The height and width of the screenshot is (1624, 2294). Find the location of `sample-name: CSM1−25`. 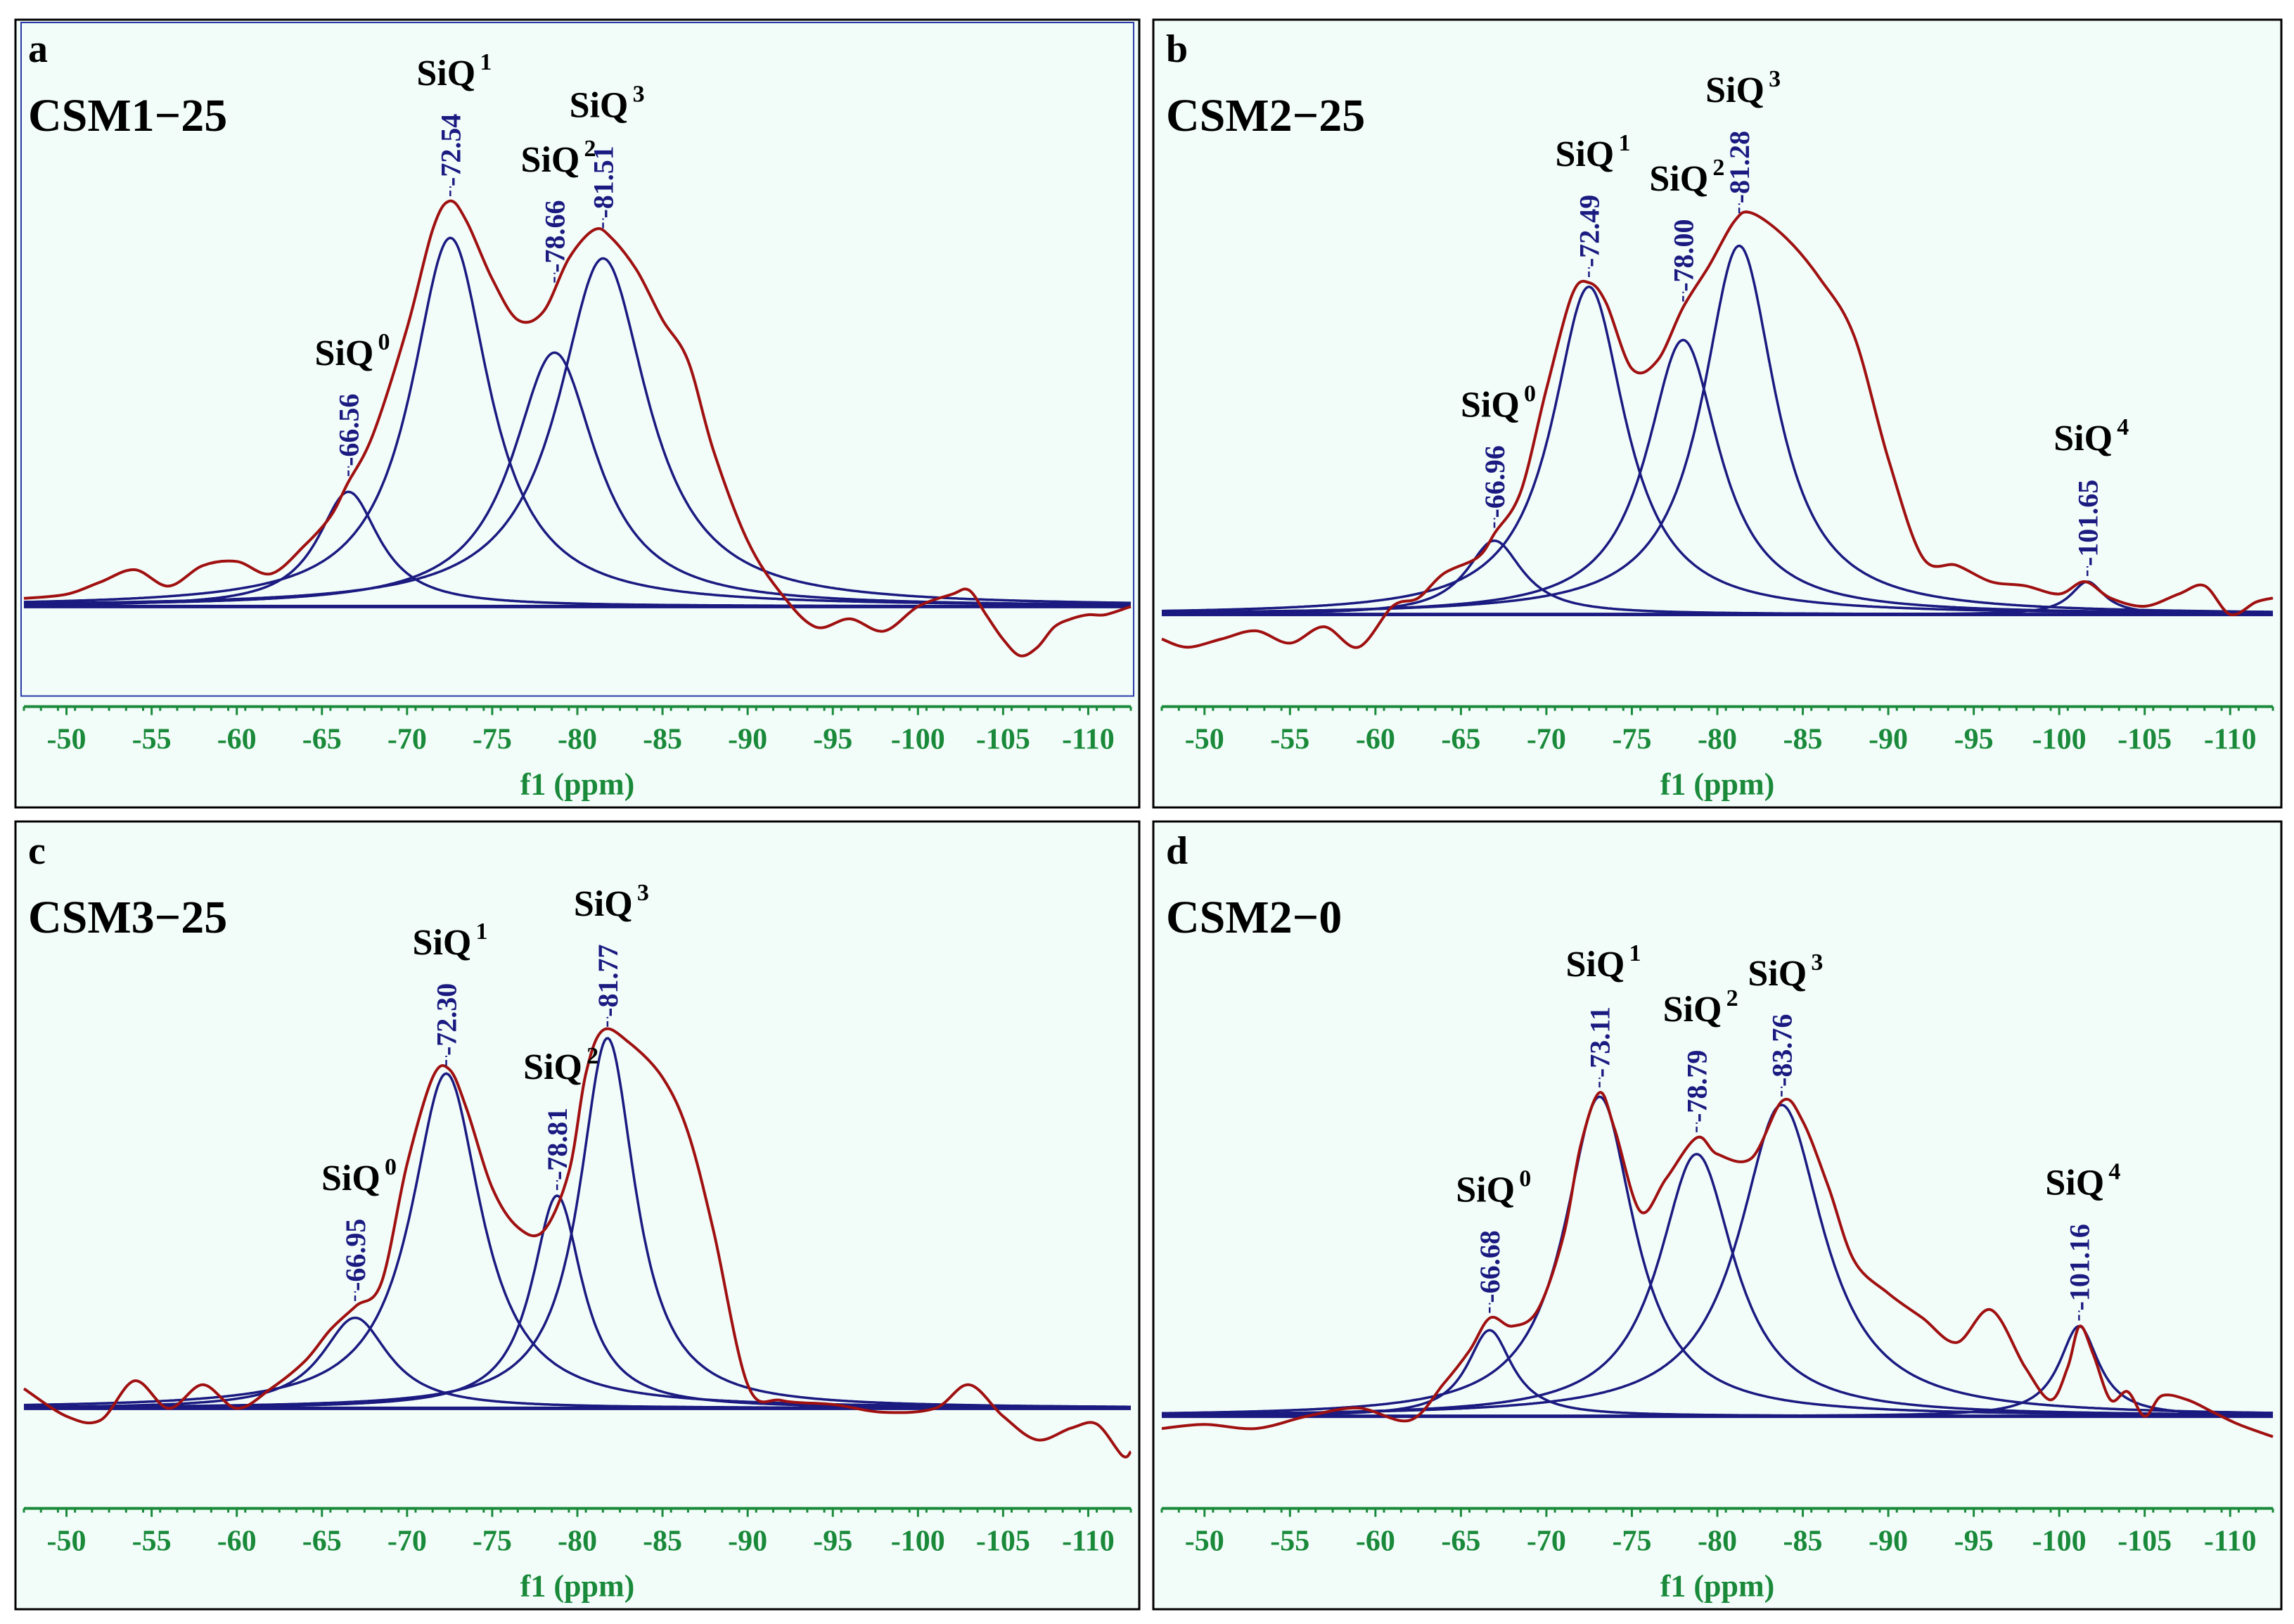

sample-name: CSM1−25 is located at coordinates (127, 115).